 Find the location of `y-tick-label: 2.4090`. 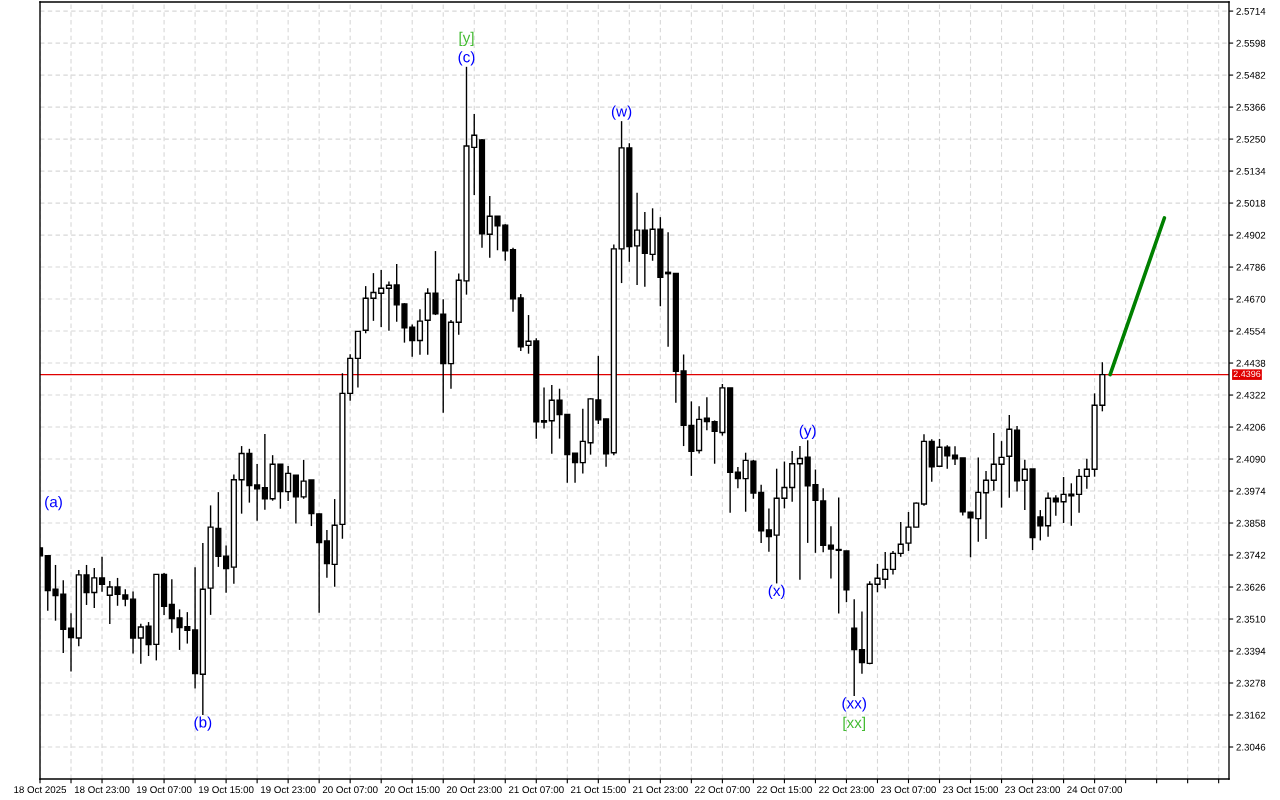

y-tick-label: 2.4090 is located at coordinates (1251, 459).